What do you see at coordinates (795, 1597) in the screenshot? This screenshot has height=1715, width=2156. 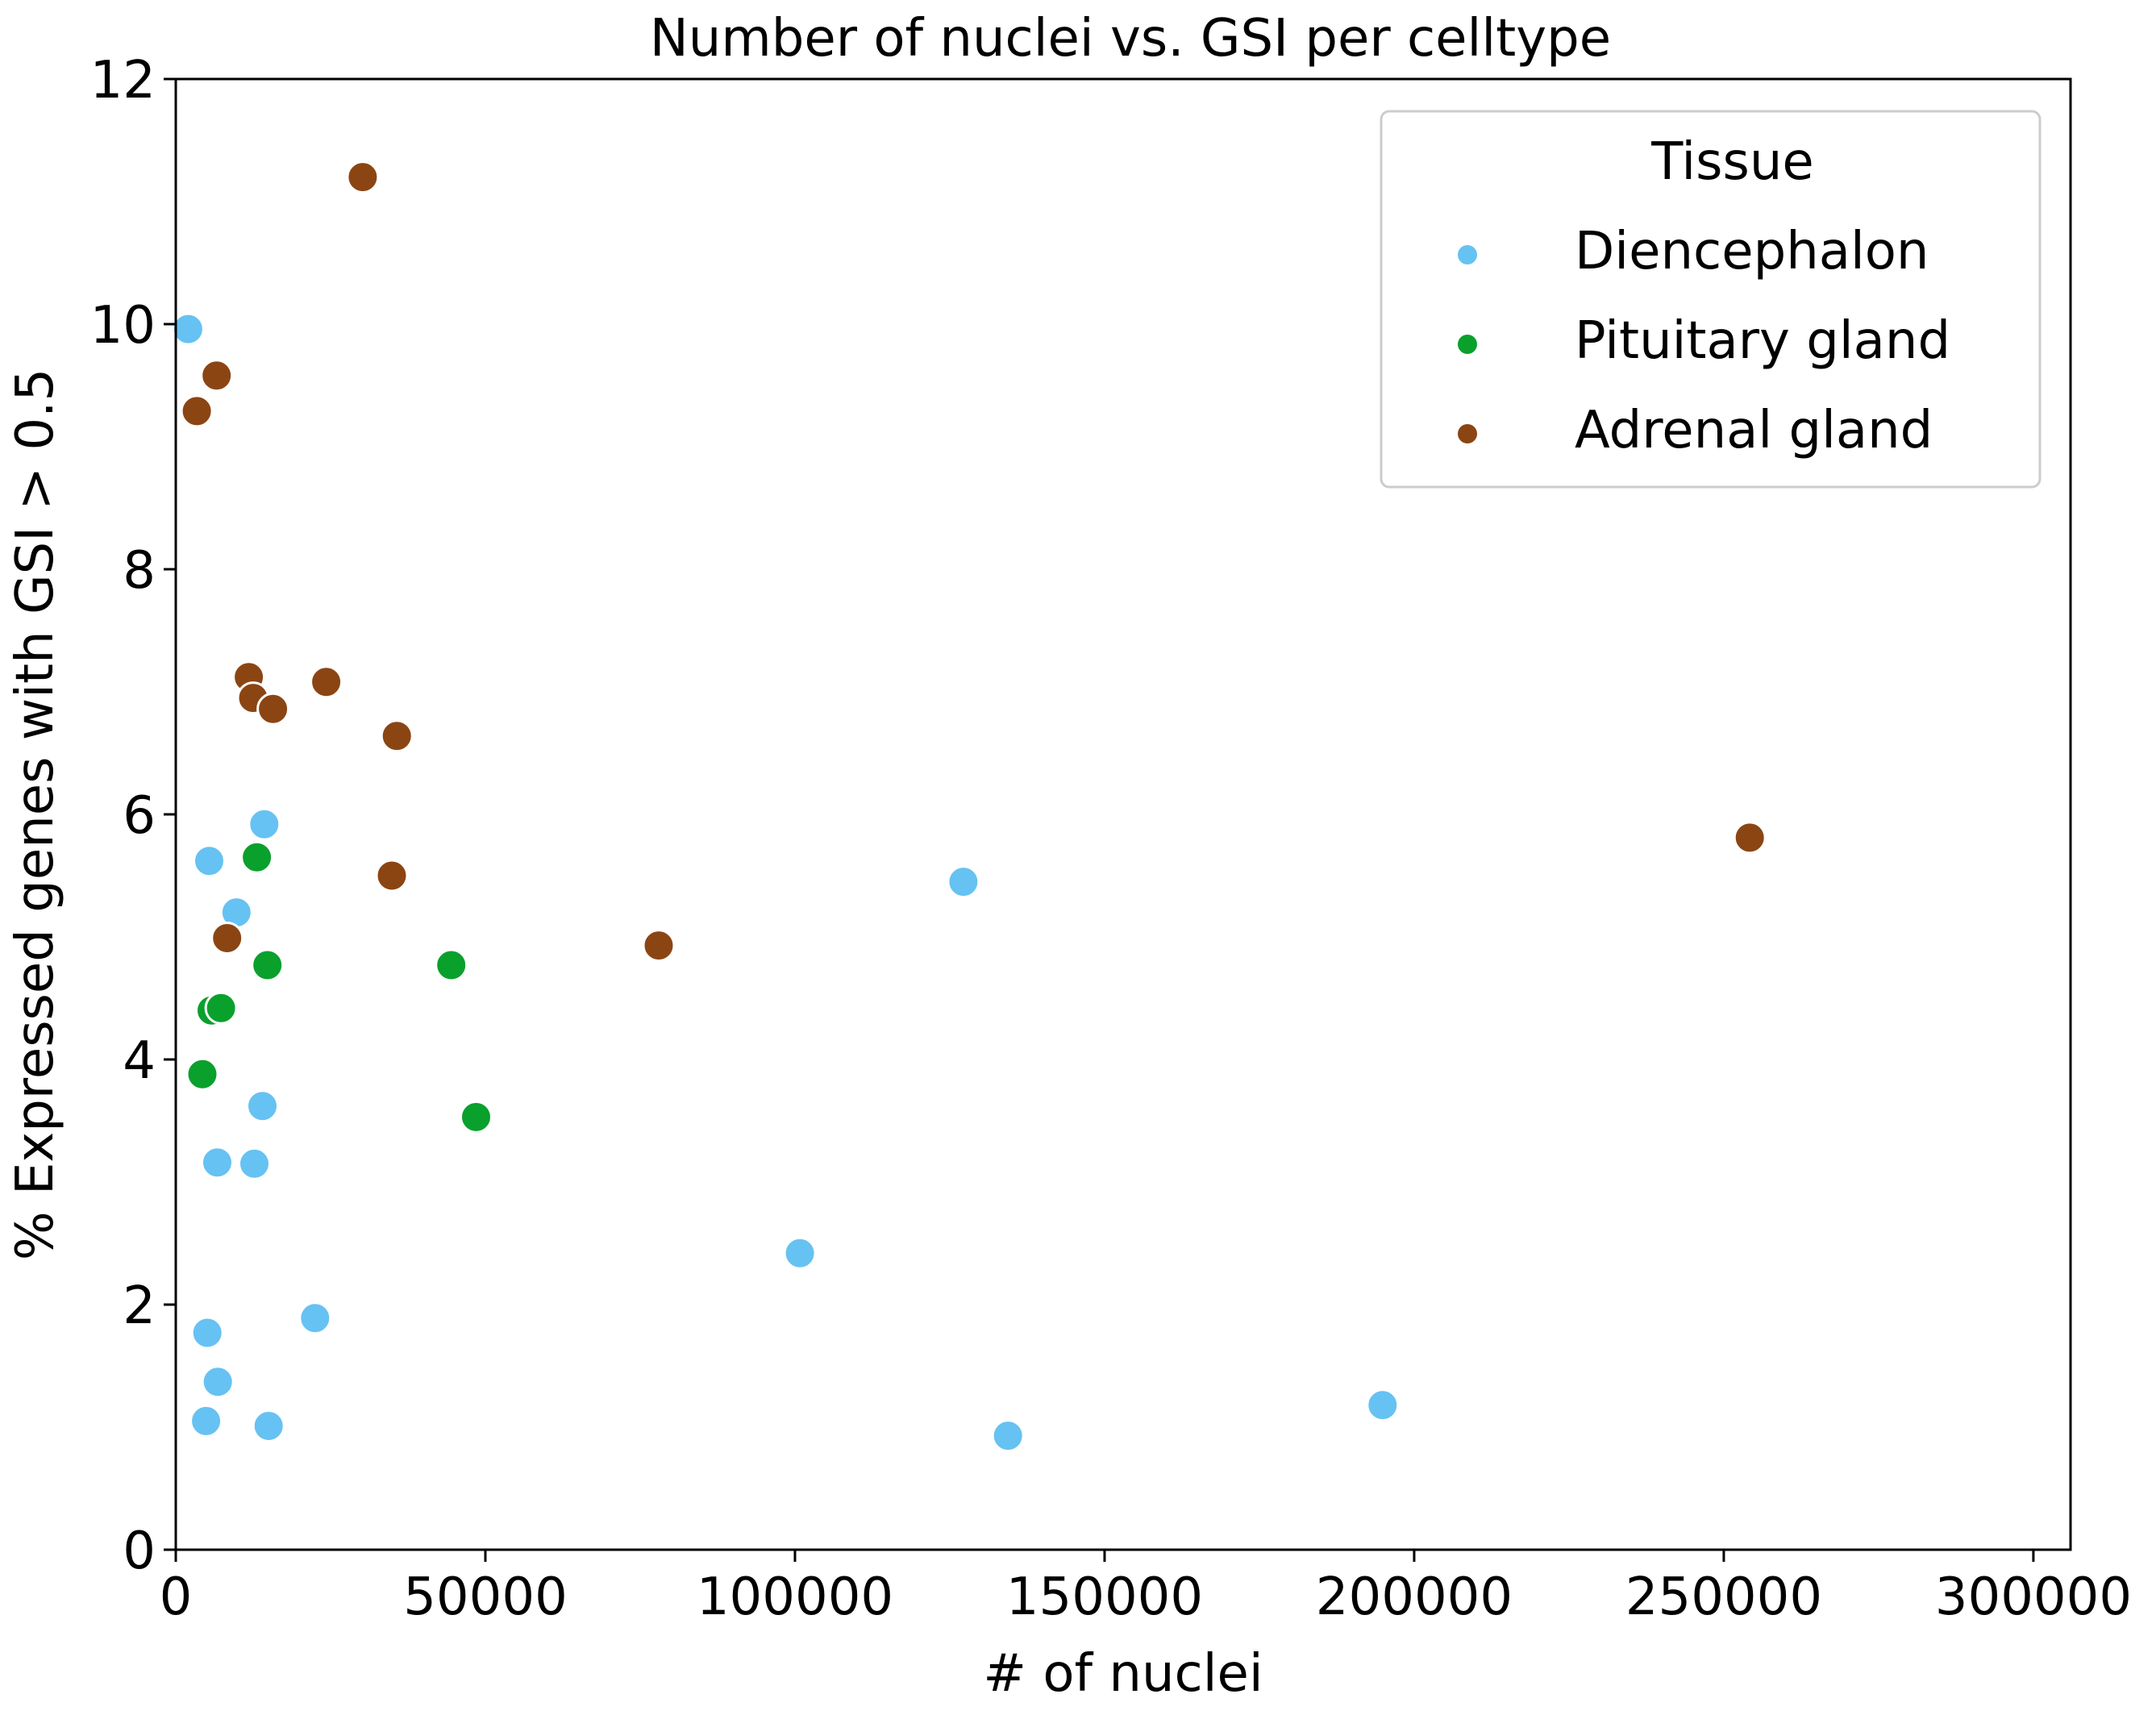 I see `x-tick-label: 100000` at bounding box center [795, 1597].